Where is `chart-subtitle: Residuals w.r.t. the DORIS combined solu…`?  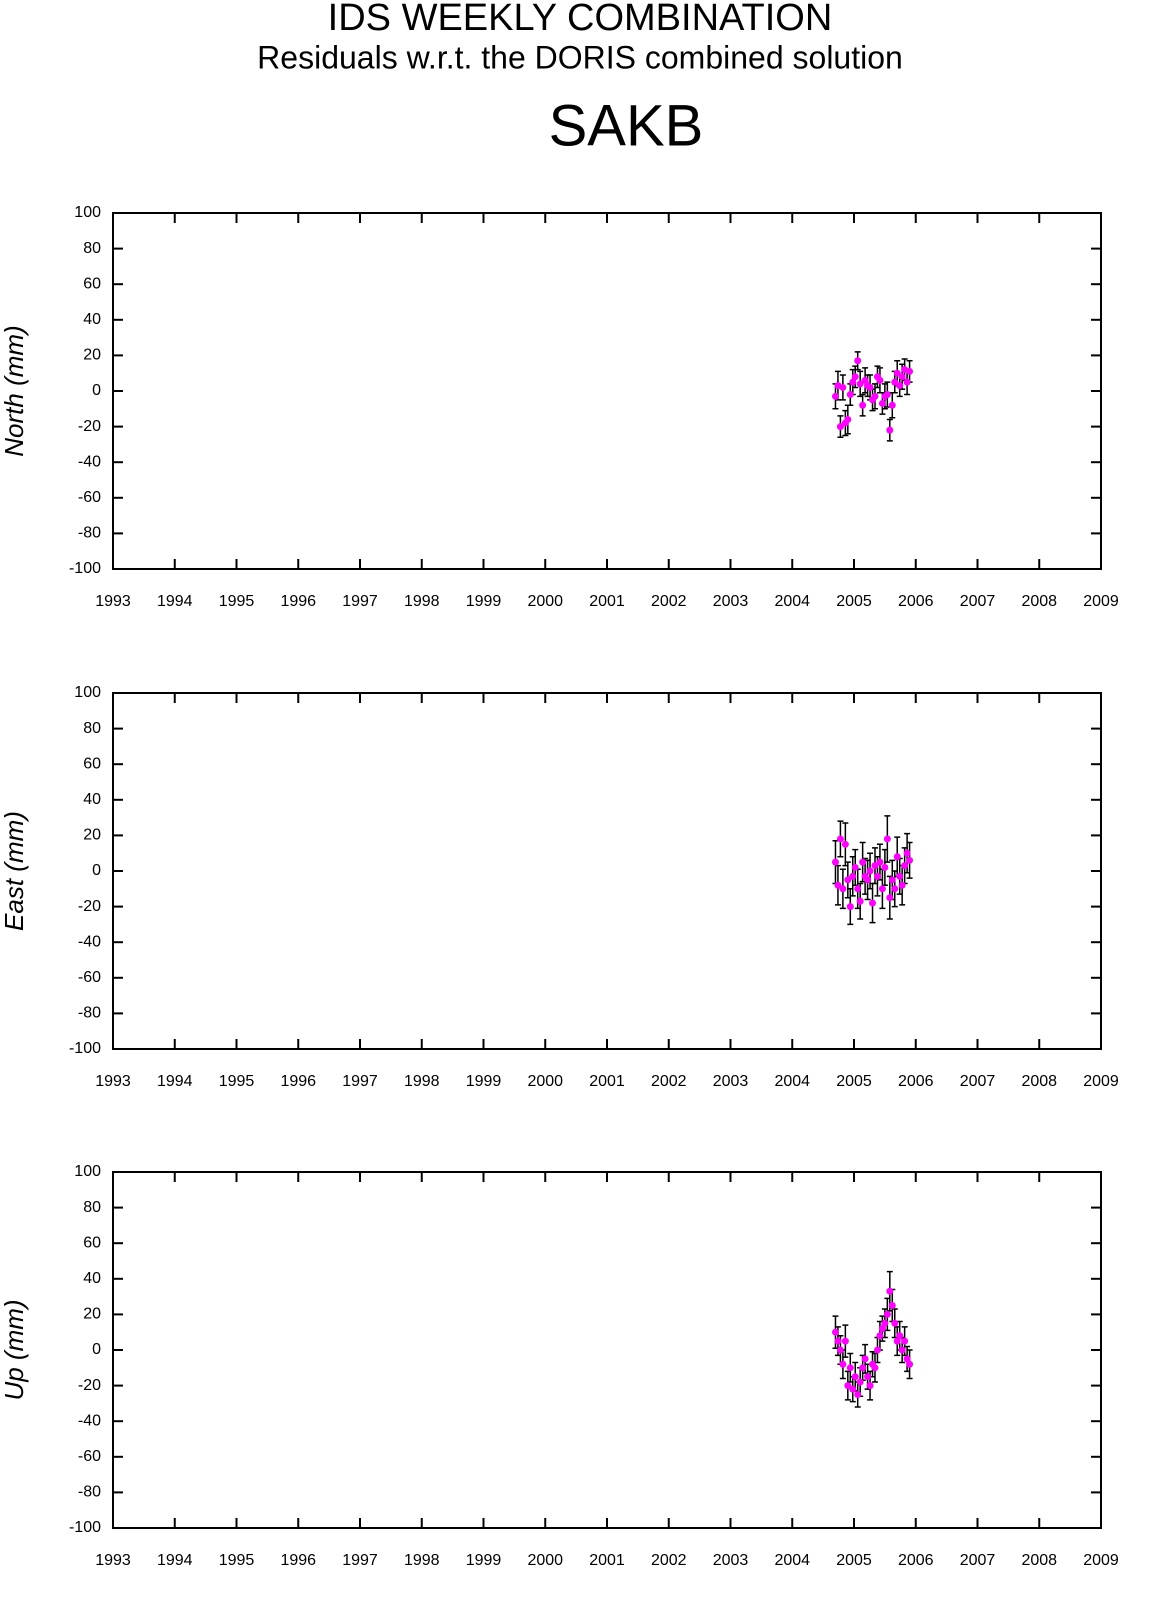
chart-subtitle: Residuals w.r.t. the DORIS combined solu… is located at coordinates (580, 57).